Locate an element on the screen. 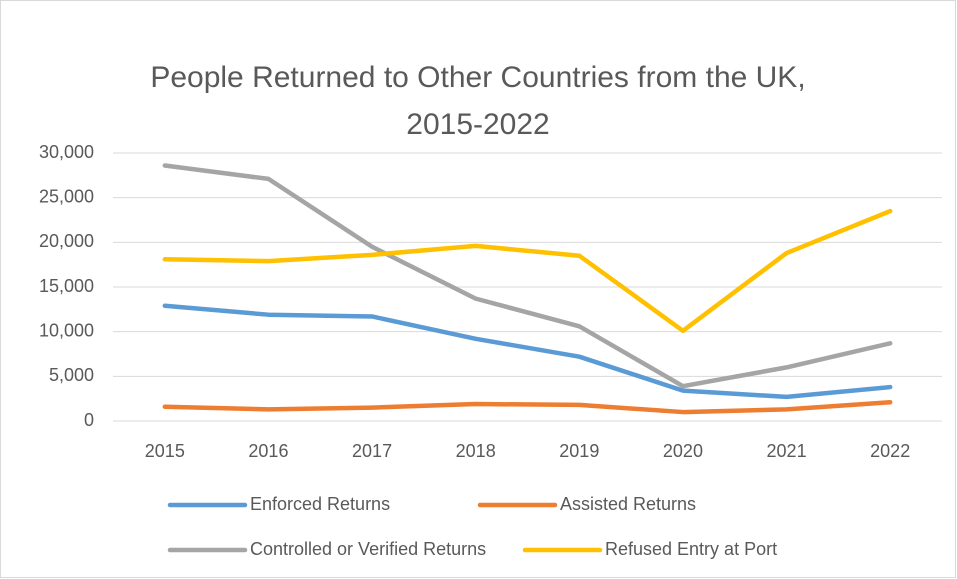  legend-label: Controlled or Verified Returns is located at coordinates (368, 549).